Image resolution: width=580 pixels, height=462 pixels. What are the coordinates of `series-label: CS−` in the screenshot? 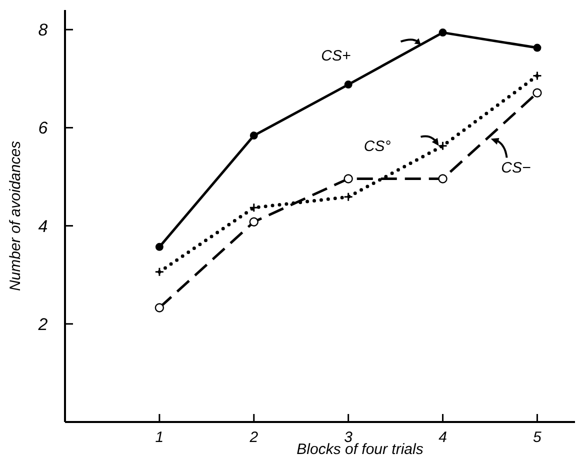 It's located at (516, 168).